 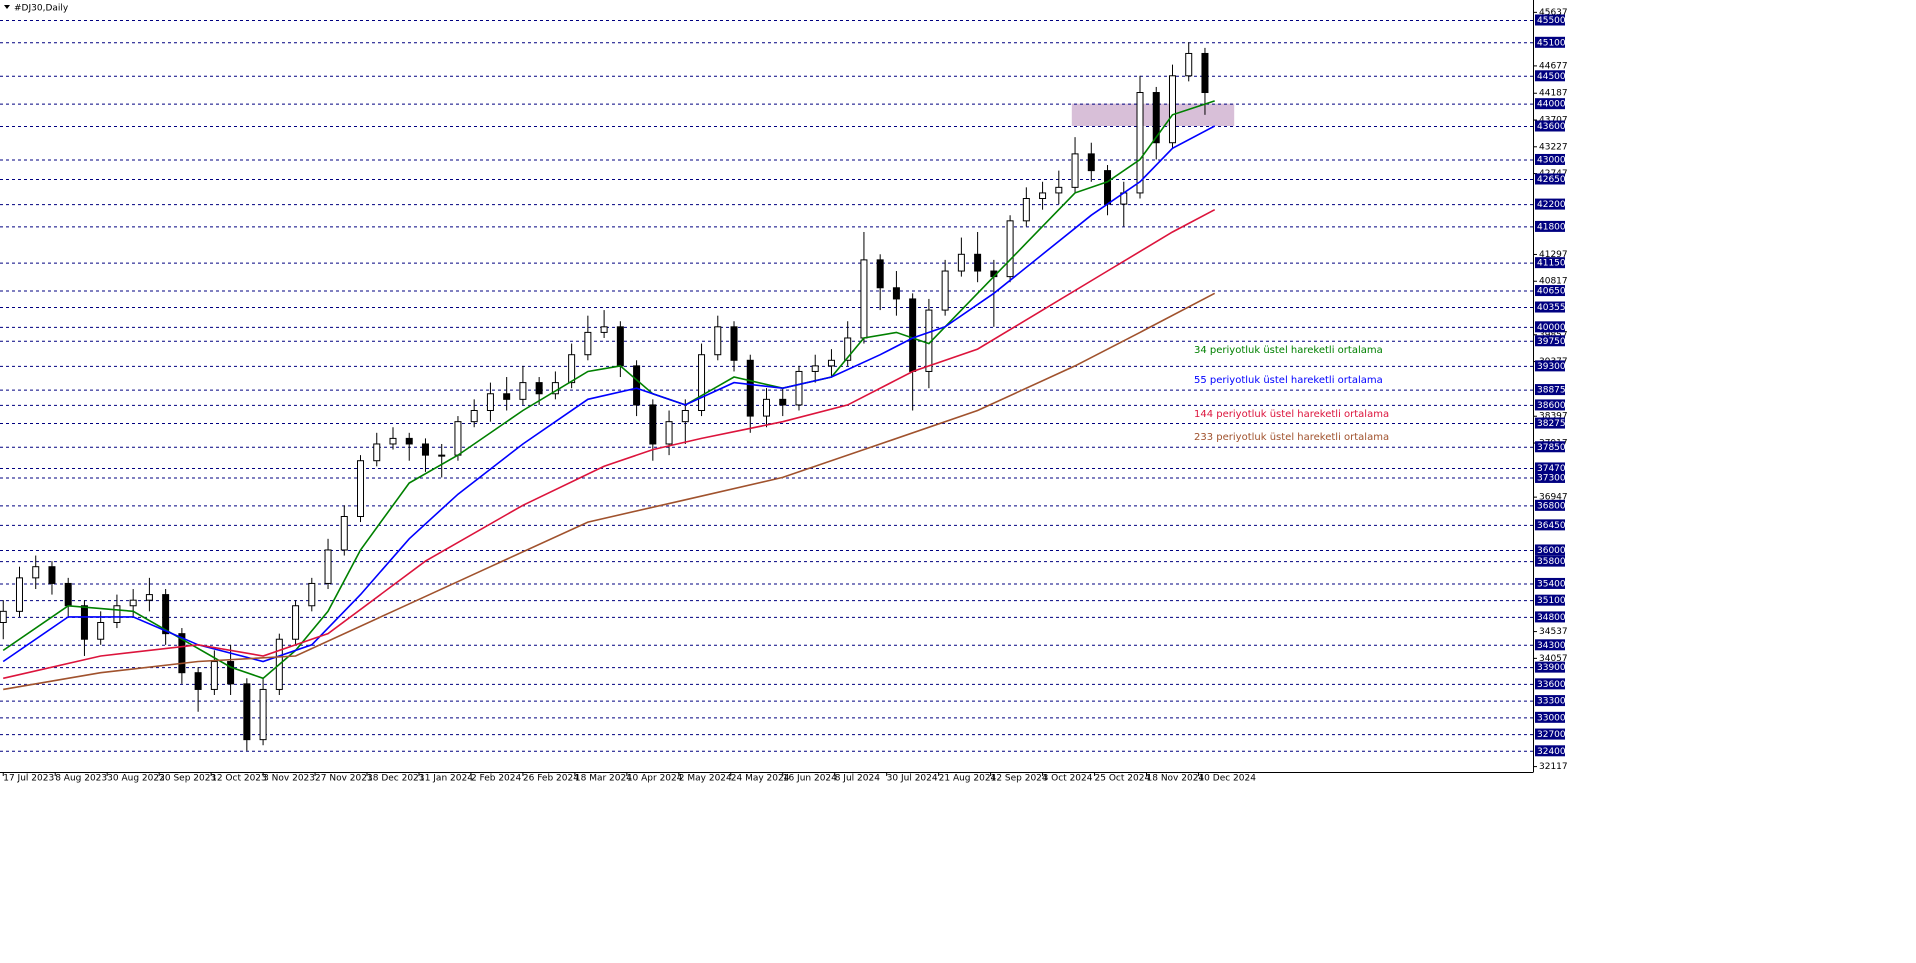 I want to click on x-tick-label: 26 Feb 2024, so click(x=551, y=779).